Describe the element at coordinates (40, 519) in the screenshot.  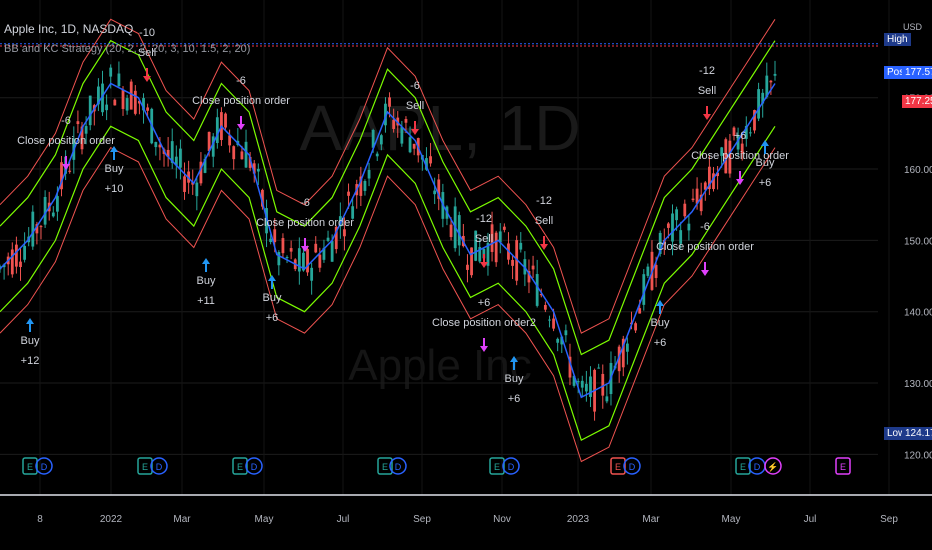
I see `x-tick-label: 8` at that location.